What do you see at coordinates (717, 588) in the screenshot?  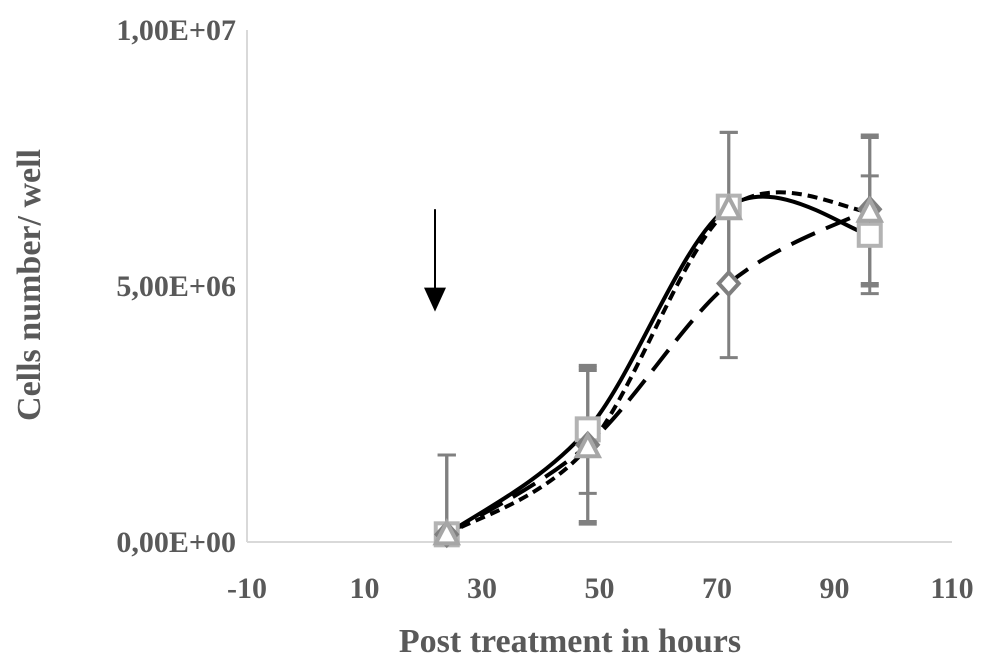 I see `x-tick-label: 70` at bounding box center [717, 588].